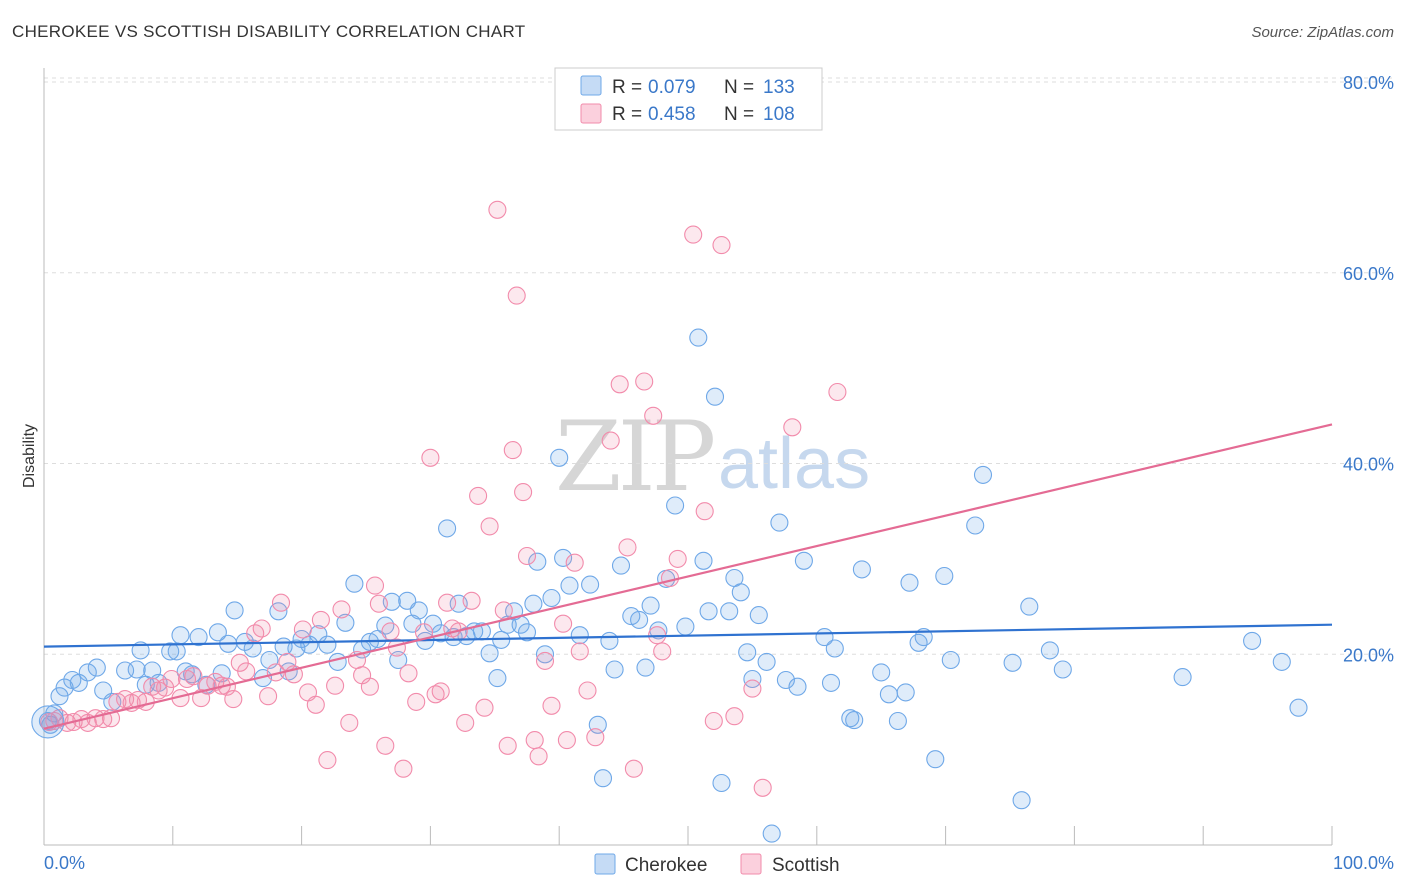  What do you see at coordinates (1363, 863) in the screenshot?
I see `x-tick-label-end: 100.0%` at bounding box center [1363, 863].